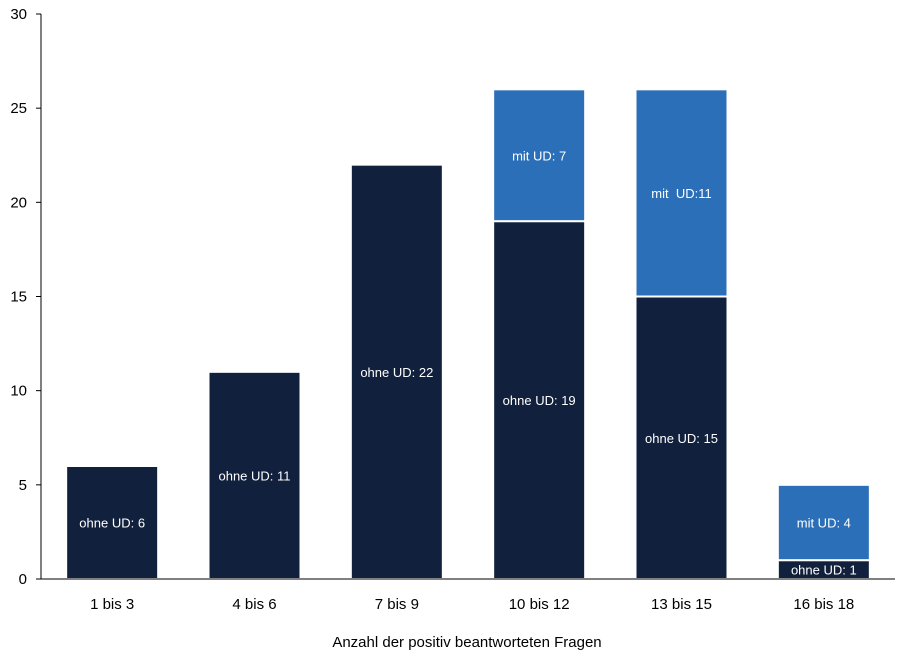 This screenshot has width=907, height=672. What do you see at coordinates (18, 14) in the screenshot?
I see `y-tick-label: 30` at bounding box center [18, 14].